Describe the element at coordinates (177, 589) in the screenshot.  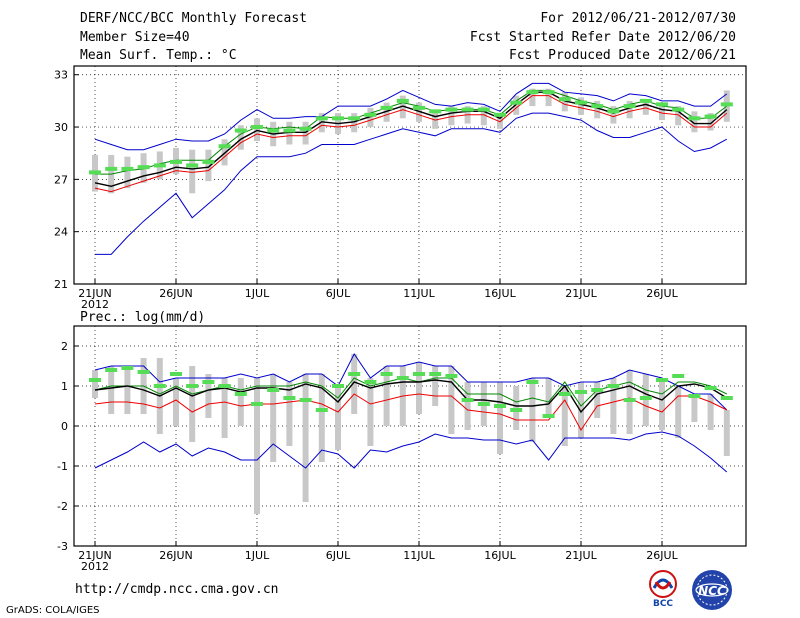
I see `website-url: http://cmdp.ncc.cma.gov.cn` at that location.